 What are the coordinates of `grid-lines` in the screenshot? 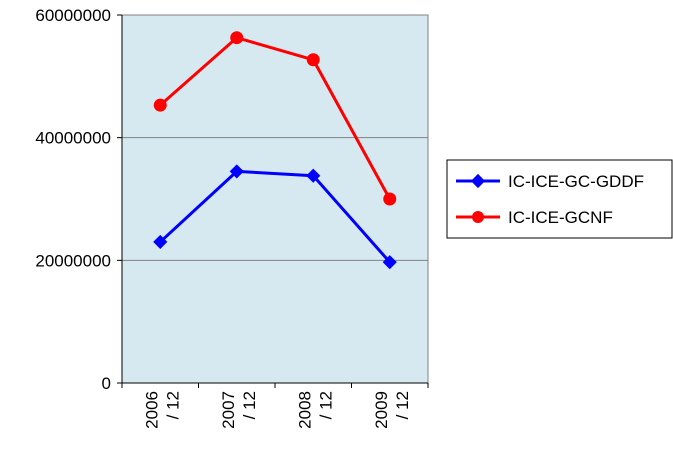 It's located at (275, 199).